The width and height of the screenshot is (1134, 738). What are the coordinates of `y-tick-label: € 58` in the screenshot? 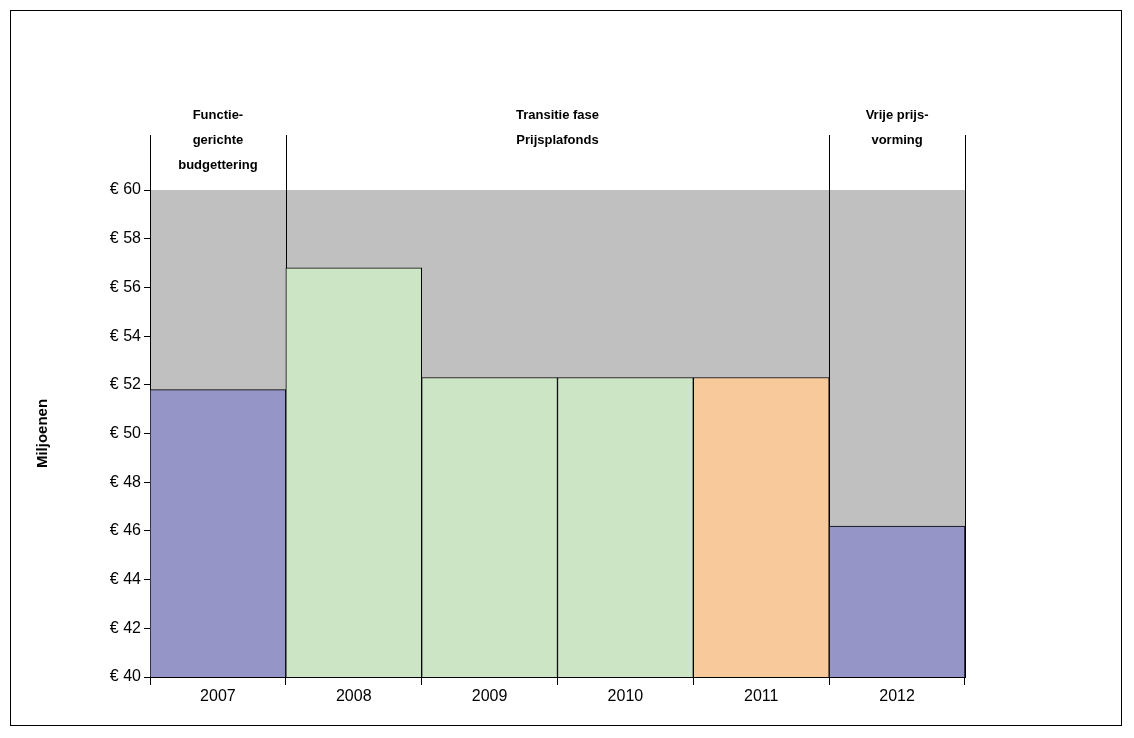 It's located at (125, 238).